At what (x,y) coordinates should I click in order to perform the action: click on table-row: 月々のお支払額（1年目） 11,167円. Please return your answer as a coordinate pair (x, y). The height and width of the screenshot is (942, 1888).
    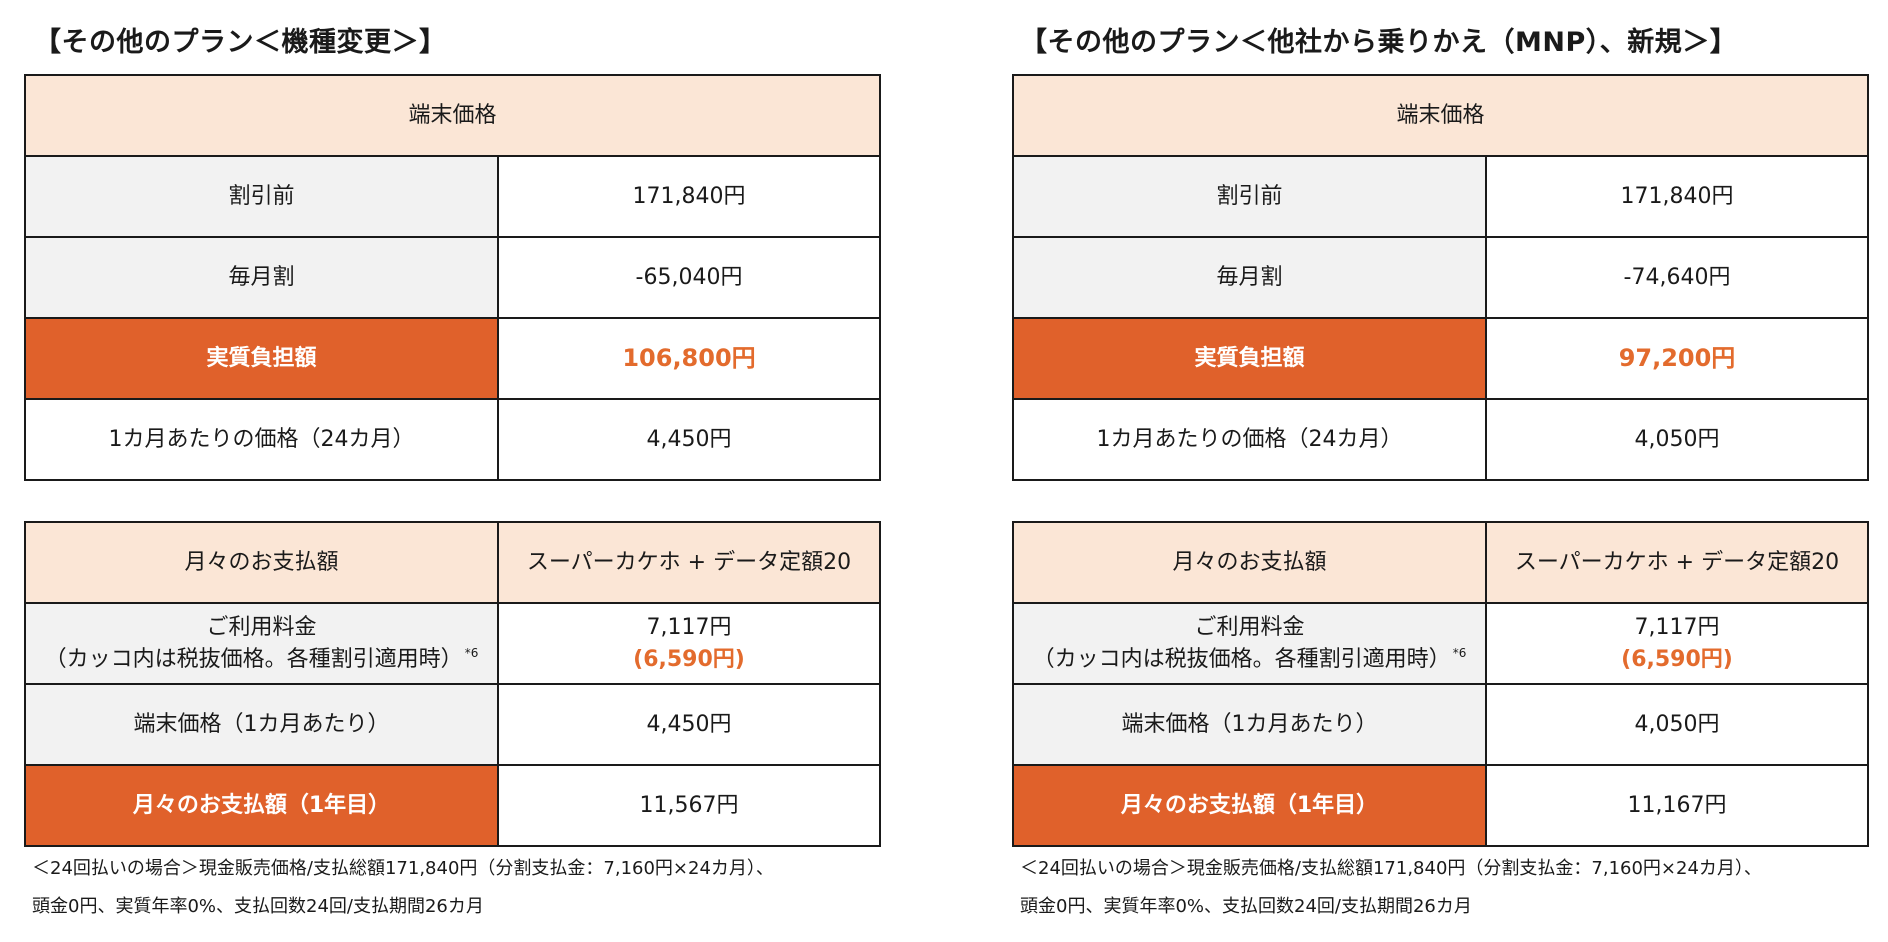
    Looking at the image, I should click on (1440, 805).